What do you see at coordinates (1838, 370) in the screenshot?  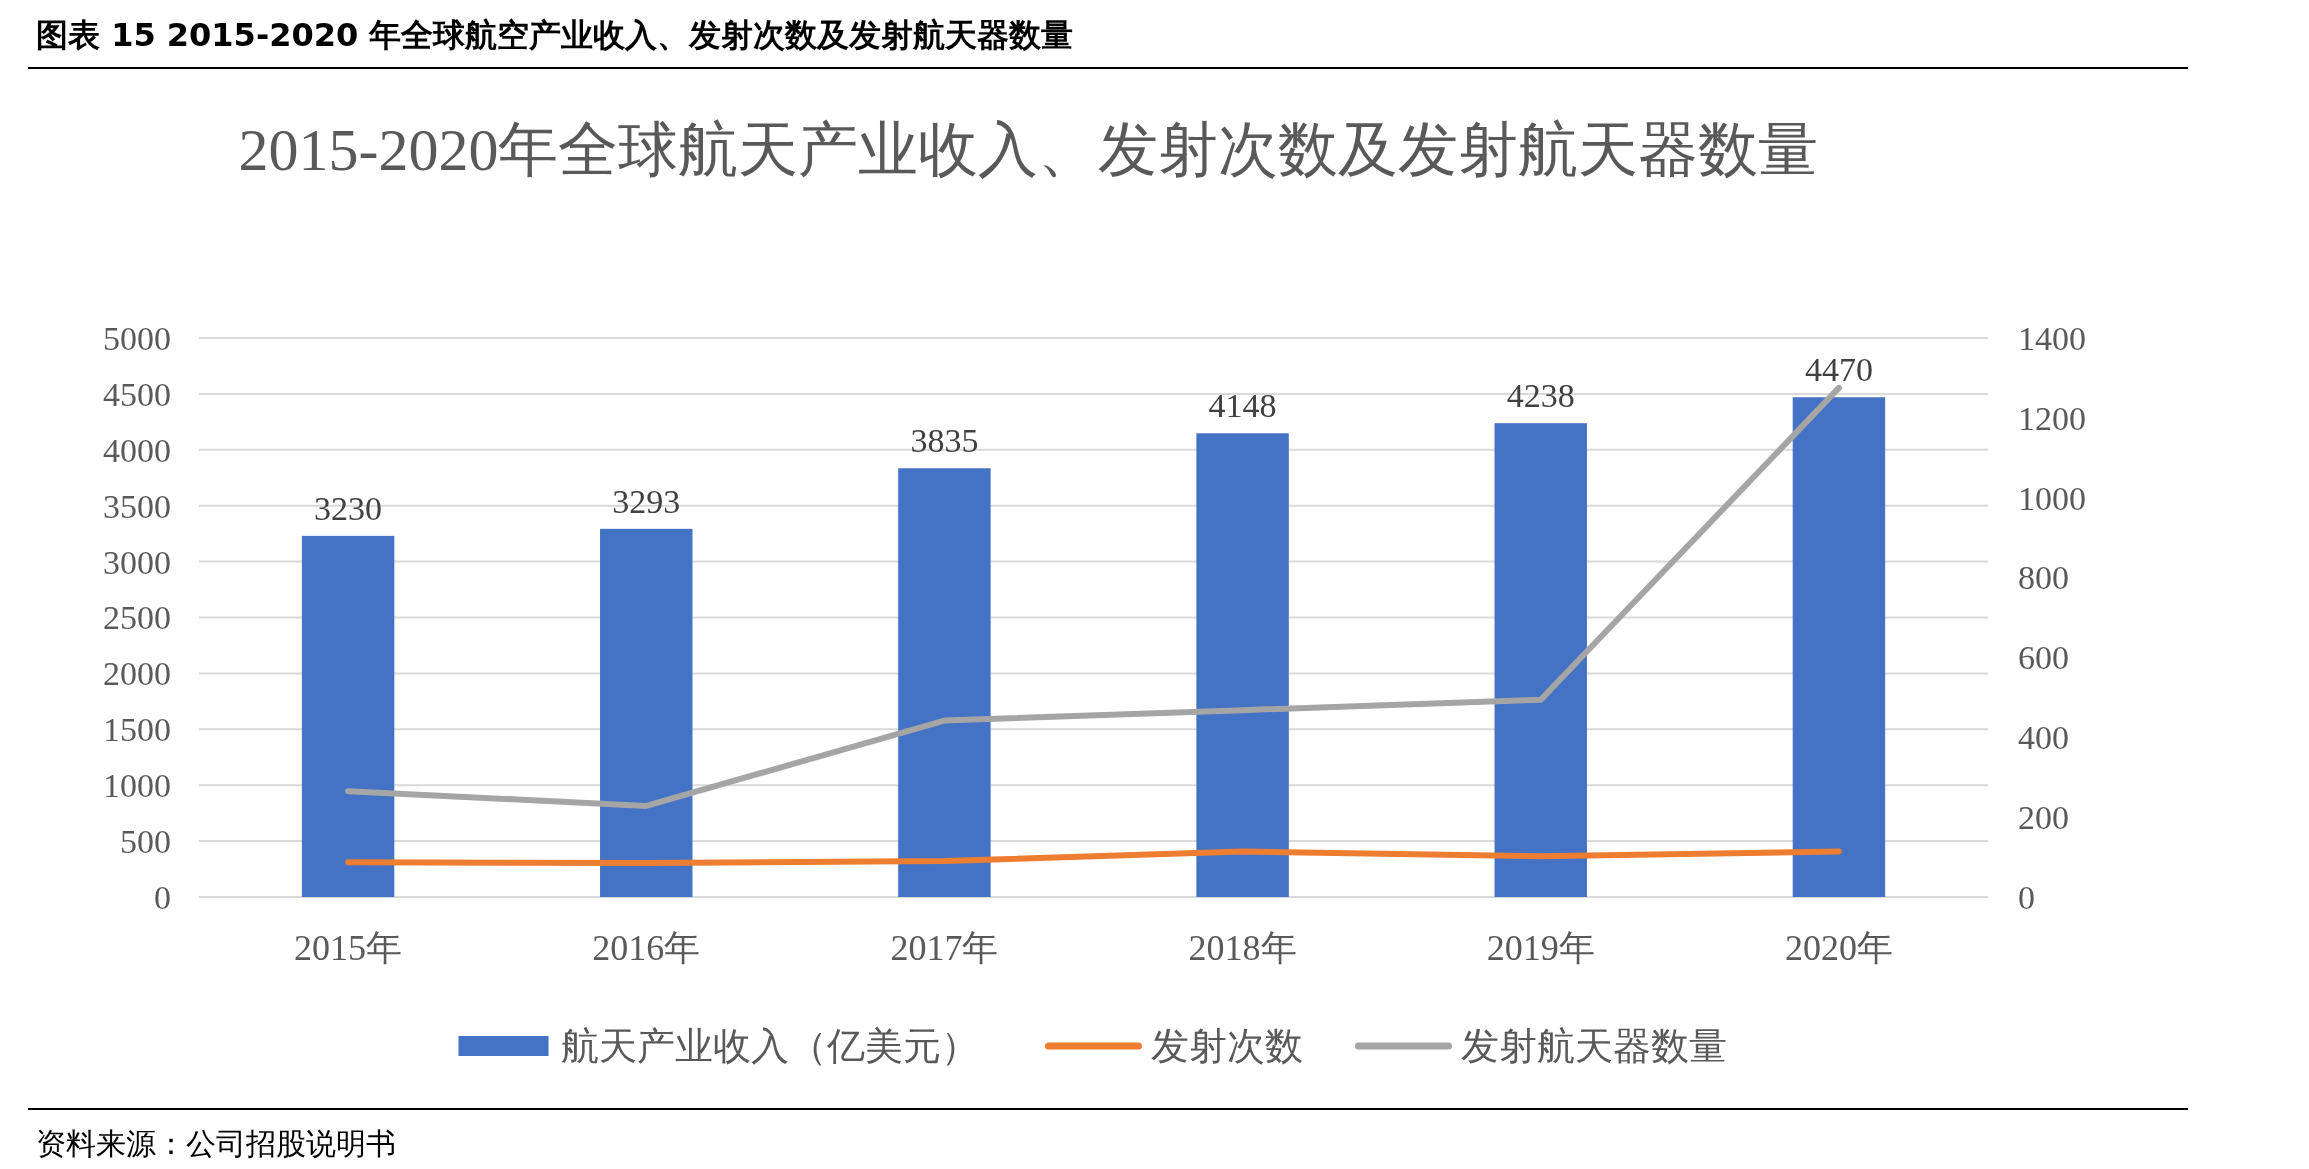 I see `data-label: 4470` at bounding box center [1838, 370].